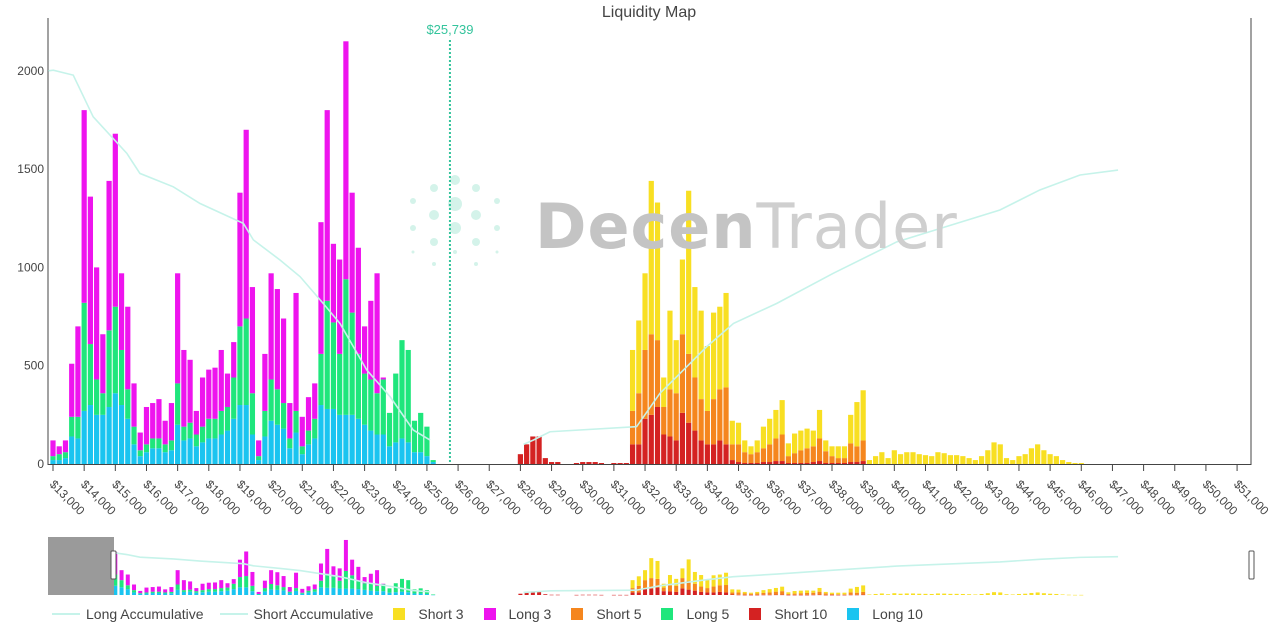 Image resolution: width=1280 pixels, height=640 pixels. What do you see at coordinates (651, 566) in the screenshot?
I see `range-slider` at bounding box center [651, 566].